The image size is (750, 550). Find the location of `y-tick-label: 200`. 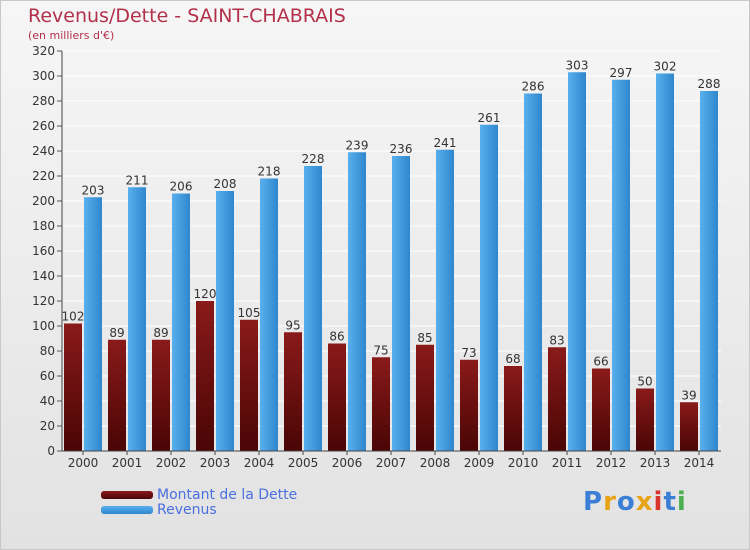

y-tick-label: 200 is located at coordinates (43, 201).